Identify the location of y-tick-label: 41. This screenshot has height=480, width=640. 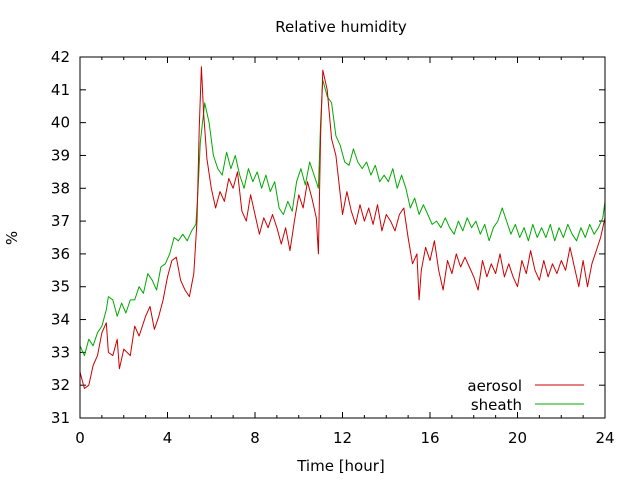
(60, 90).